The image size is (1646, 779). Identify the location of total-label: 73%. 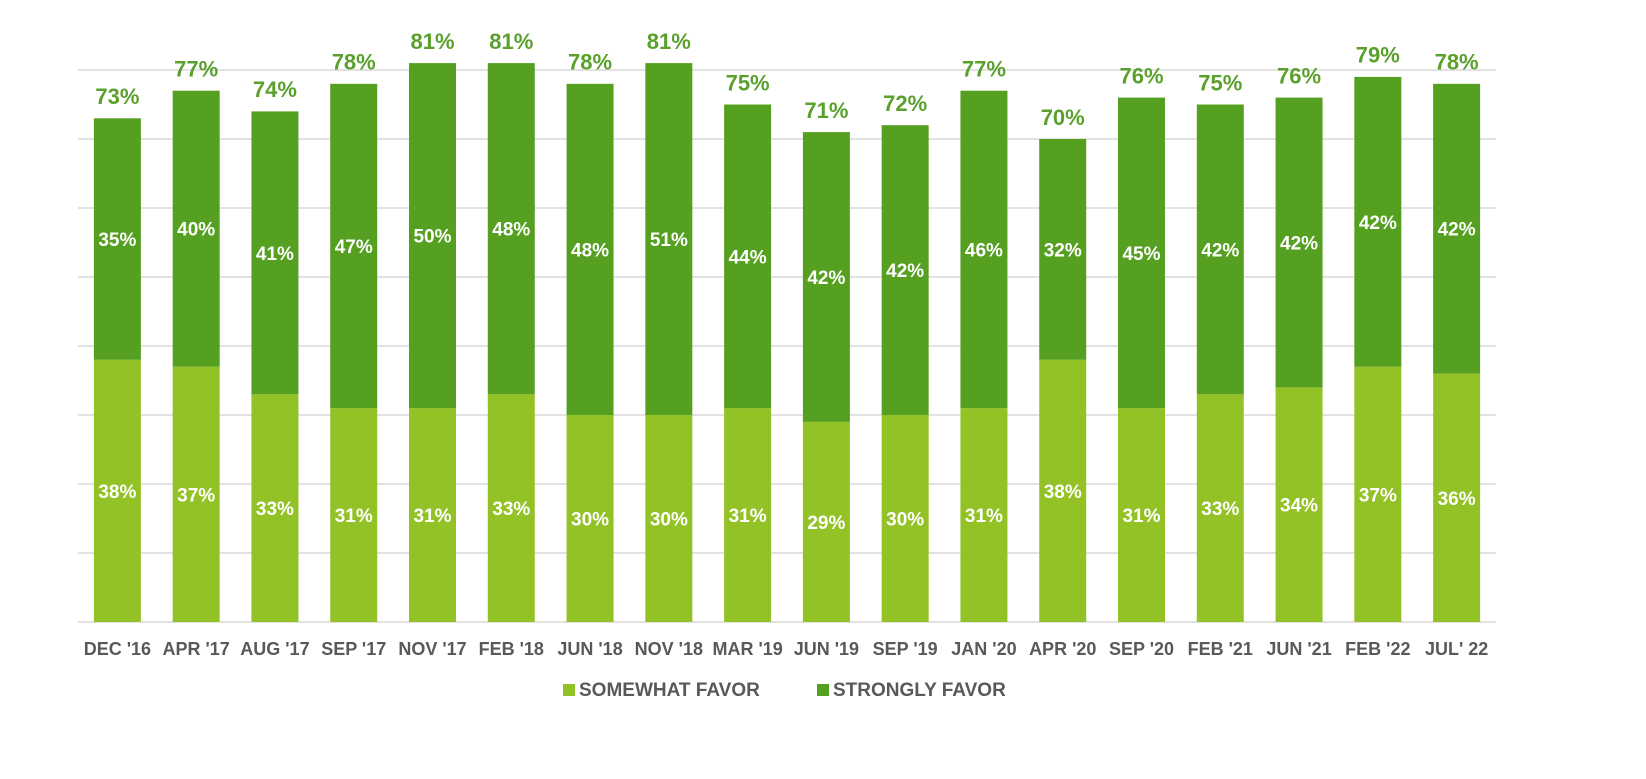
(117, 96).